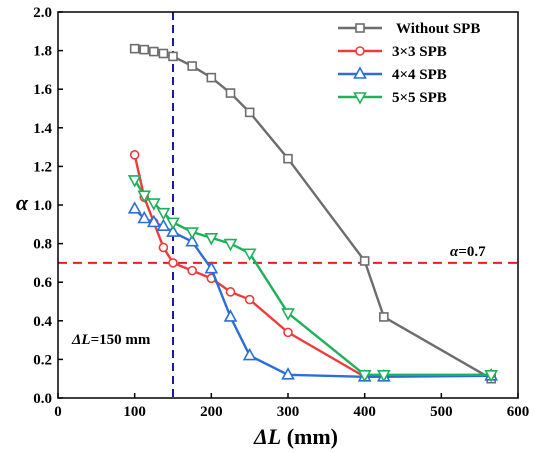 This screenshot has height=452, width=550. What do you see at coordinates (42, 206) in the screenshot?
I see `y-tick-label: 1.0` at bounding box center [42, 206].